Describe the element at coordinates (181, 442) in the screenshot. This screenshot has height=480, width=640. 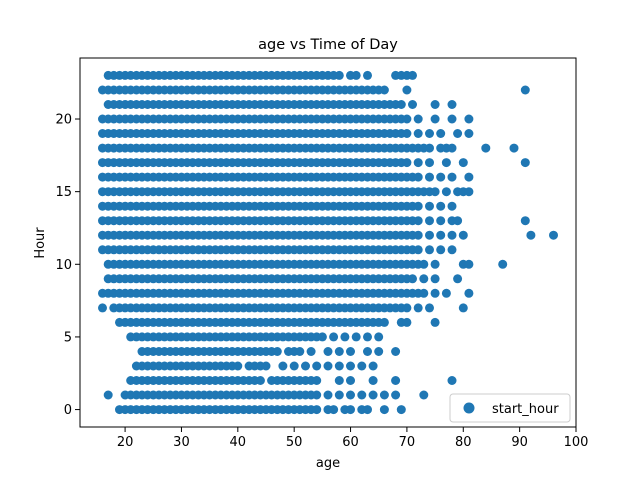
I see `x-tick-label: 30` at that location.